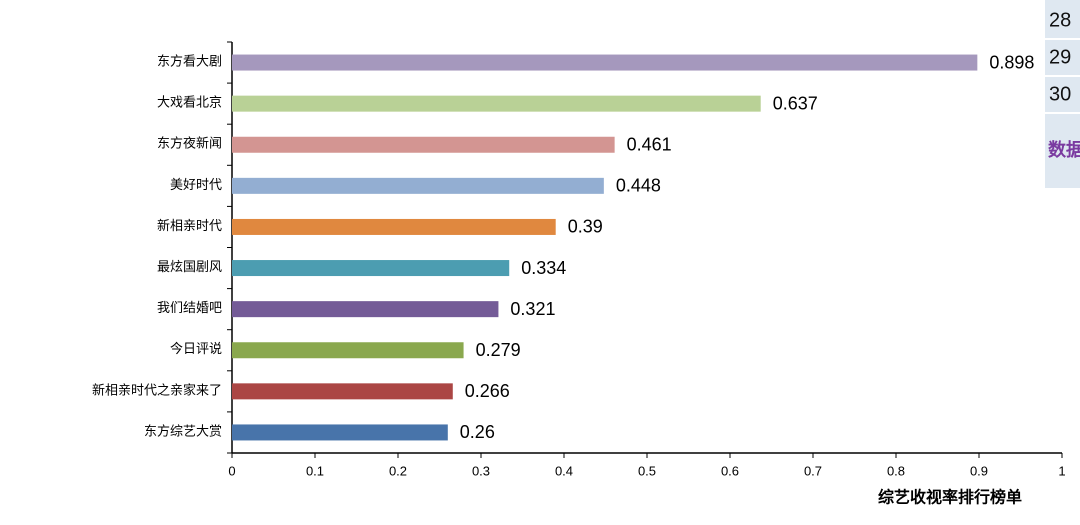 The height and width of the screenshot is (525, 1080). I want to click on value-label: 0.461, so click(649, 145).